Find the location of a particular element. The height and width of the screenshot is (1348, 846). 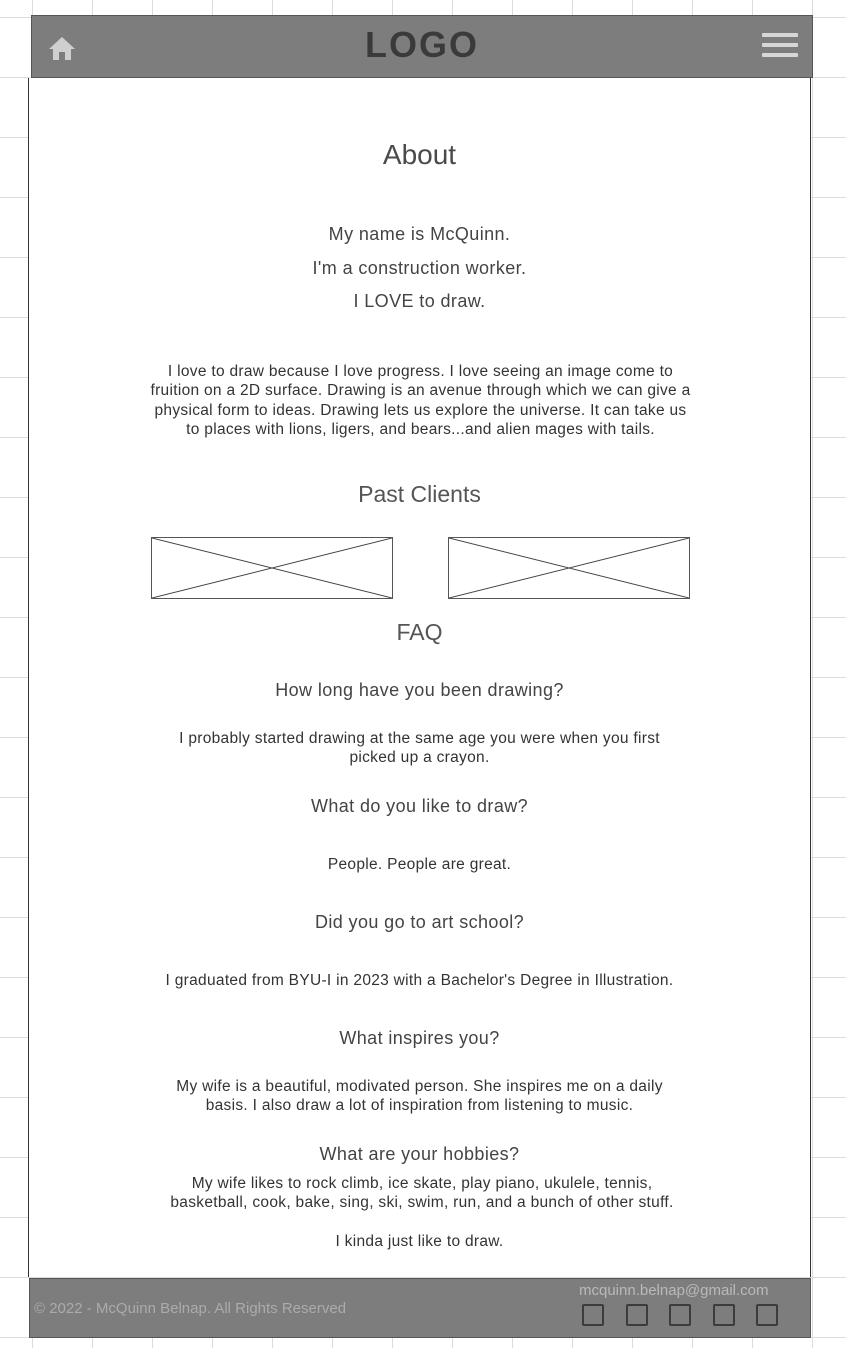

past-clients-heading: Past Clients is located at coordinates (419, 494).